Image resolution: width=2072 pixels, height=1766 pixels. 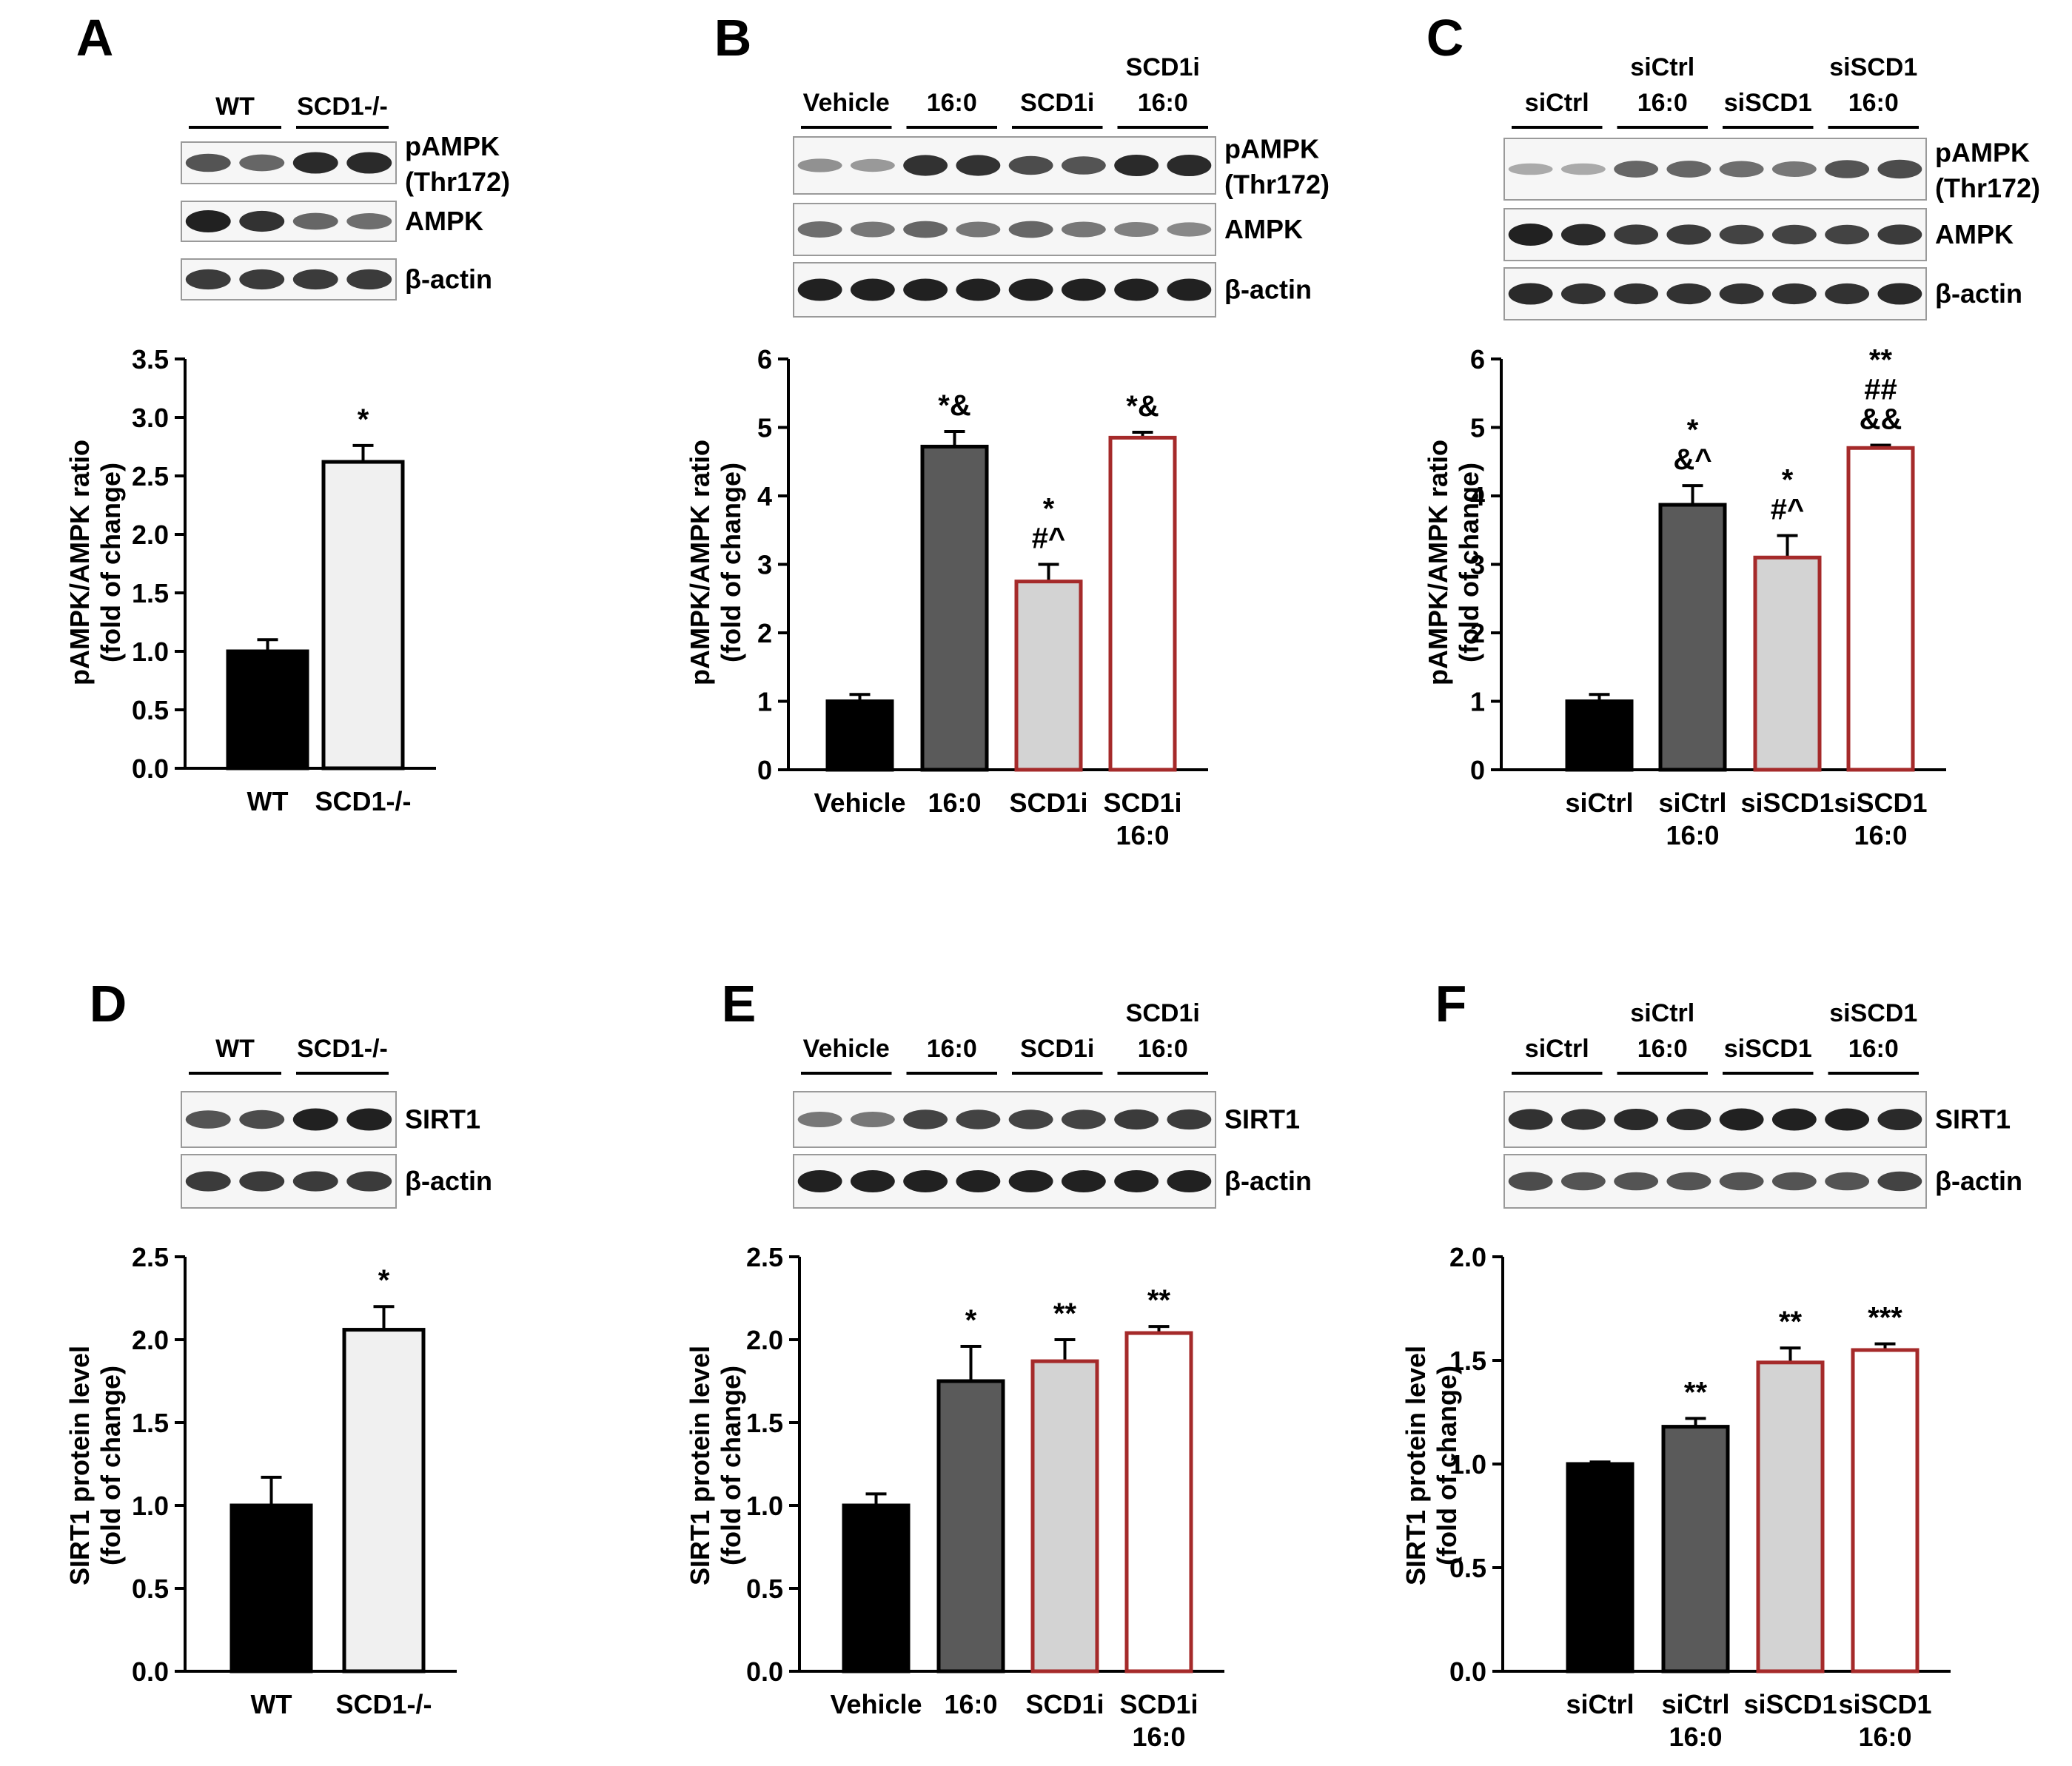 I want to click on y-tick-label: 0.0, so click(x=150, y=1672).